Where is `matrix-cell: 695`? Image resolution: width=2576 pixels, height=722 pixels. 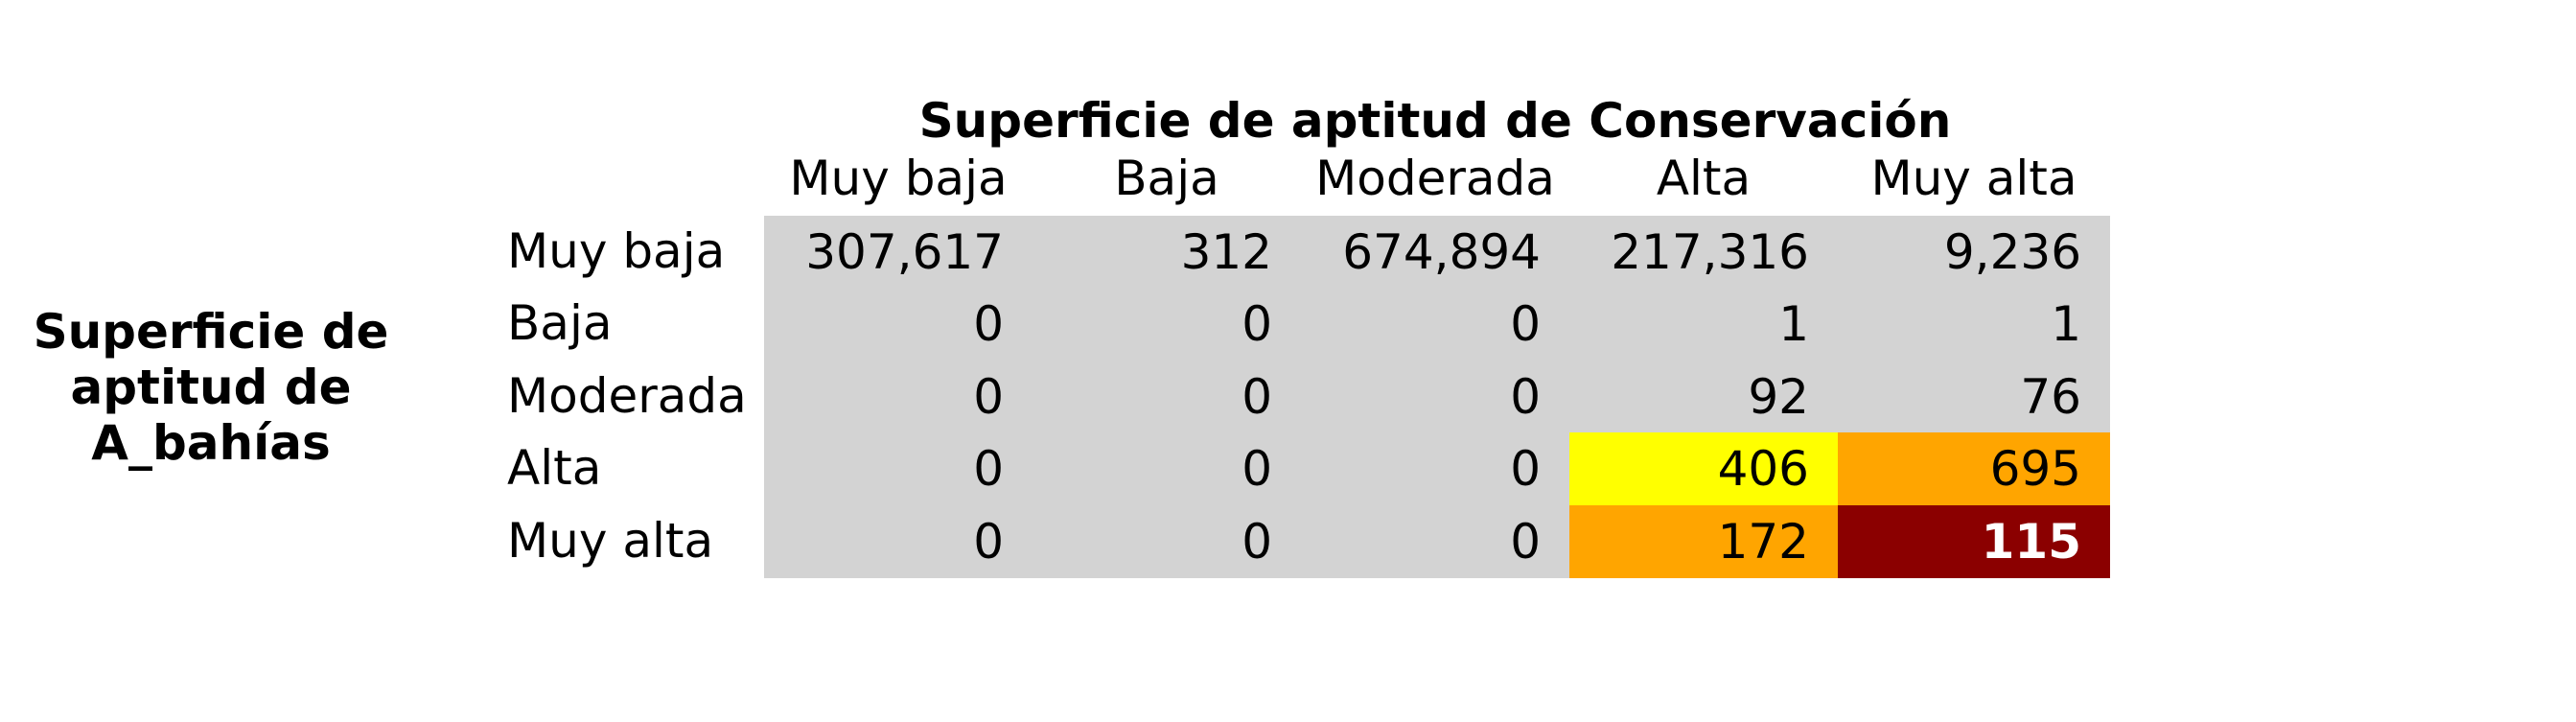
matrix-cell: 695 is located at coordinates (1974, 469).